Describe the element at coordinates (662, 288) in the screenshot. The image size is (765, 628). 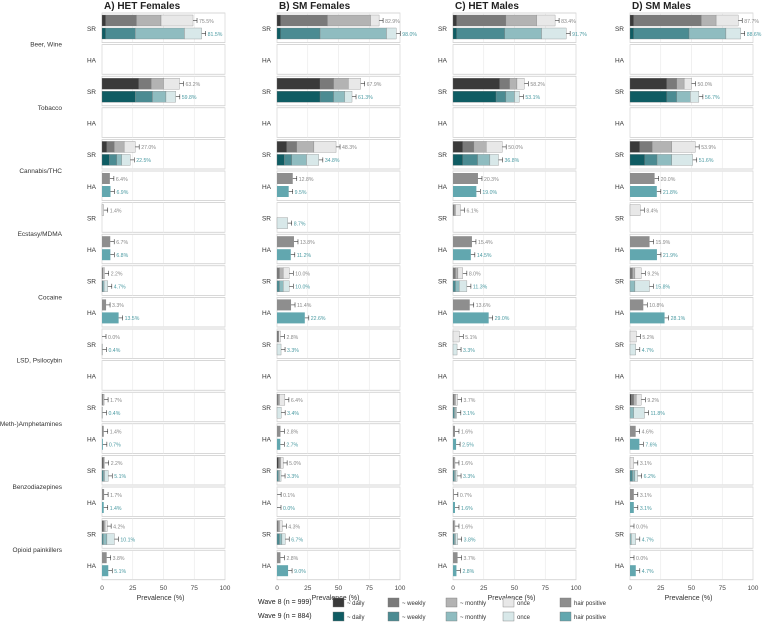
I see `data-label: 15.8%` at that location.